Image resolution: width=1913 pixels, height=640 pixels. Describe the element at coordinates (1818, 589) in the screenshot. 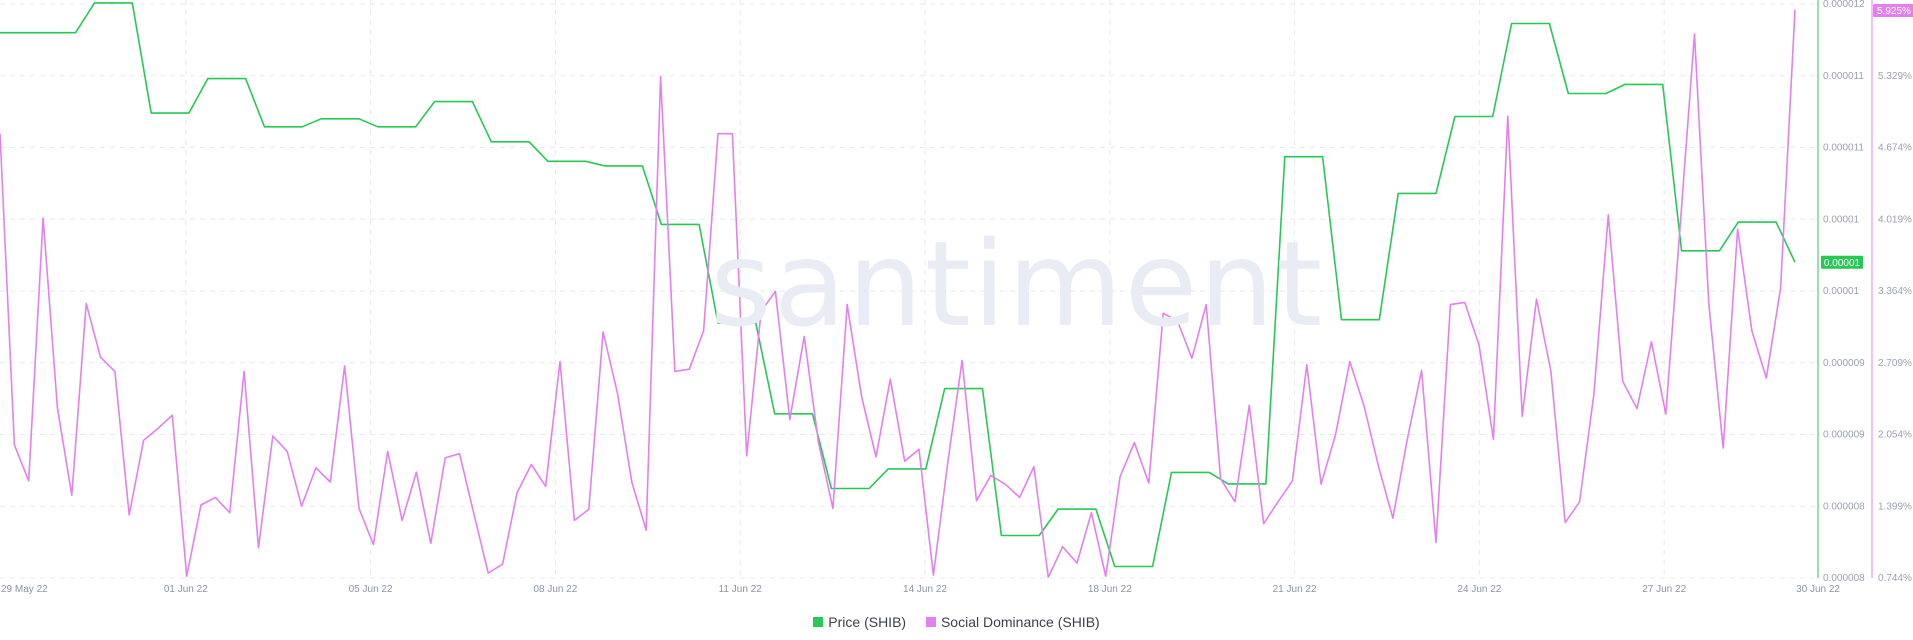

I see `x-tick-label: 30 Jun 22` at that location.